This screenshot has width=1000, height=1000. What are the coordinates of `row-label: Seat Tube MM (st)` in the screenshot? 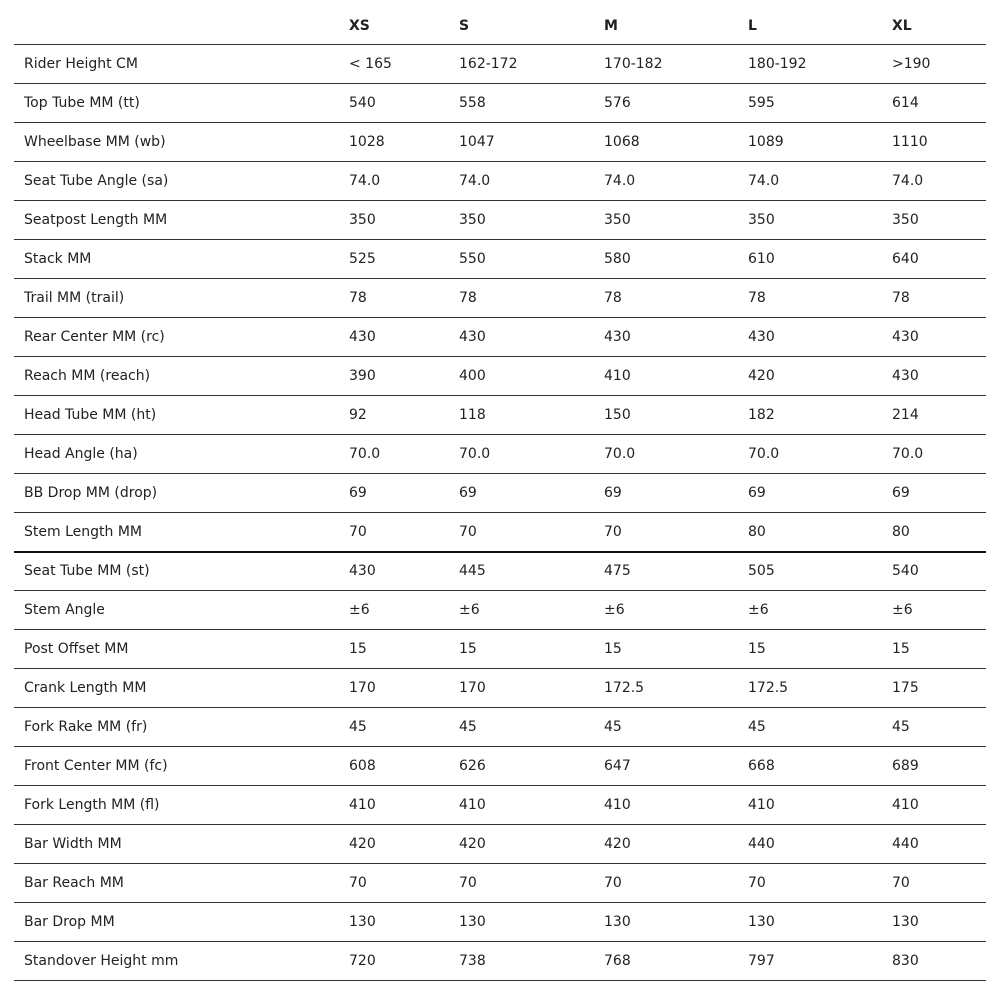 It's located at (87, 571).